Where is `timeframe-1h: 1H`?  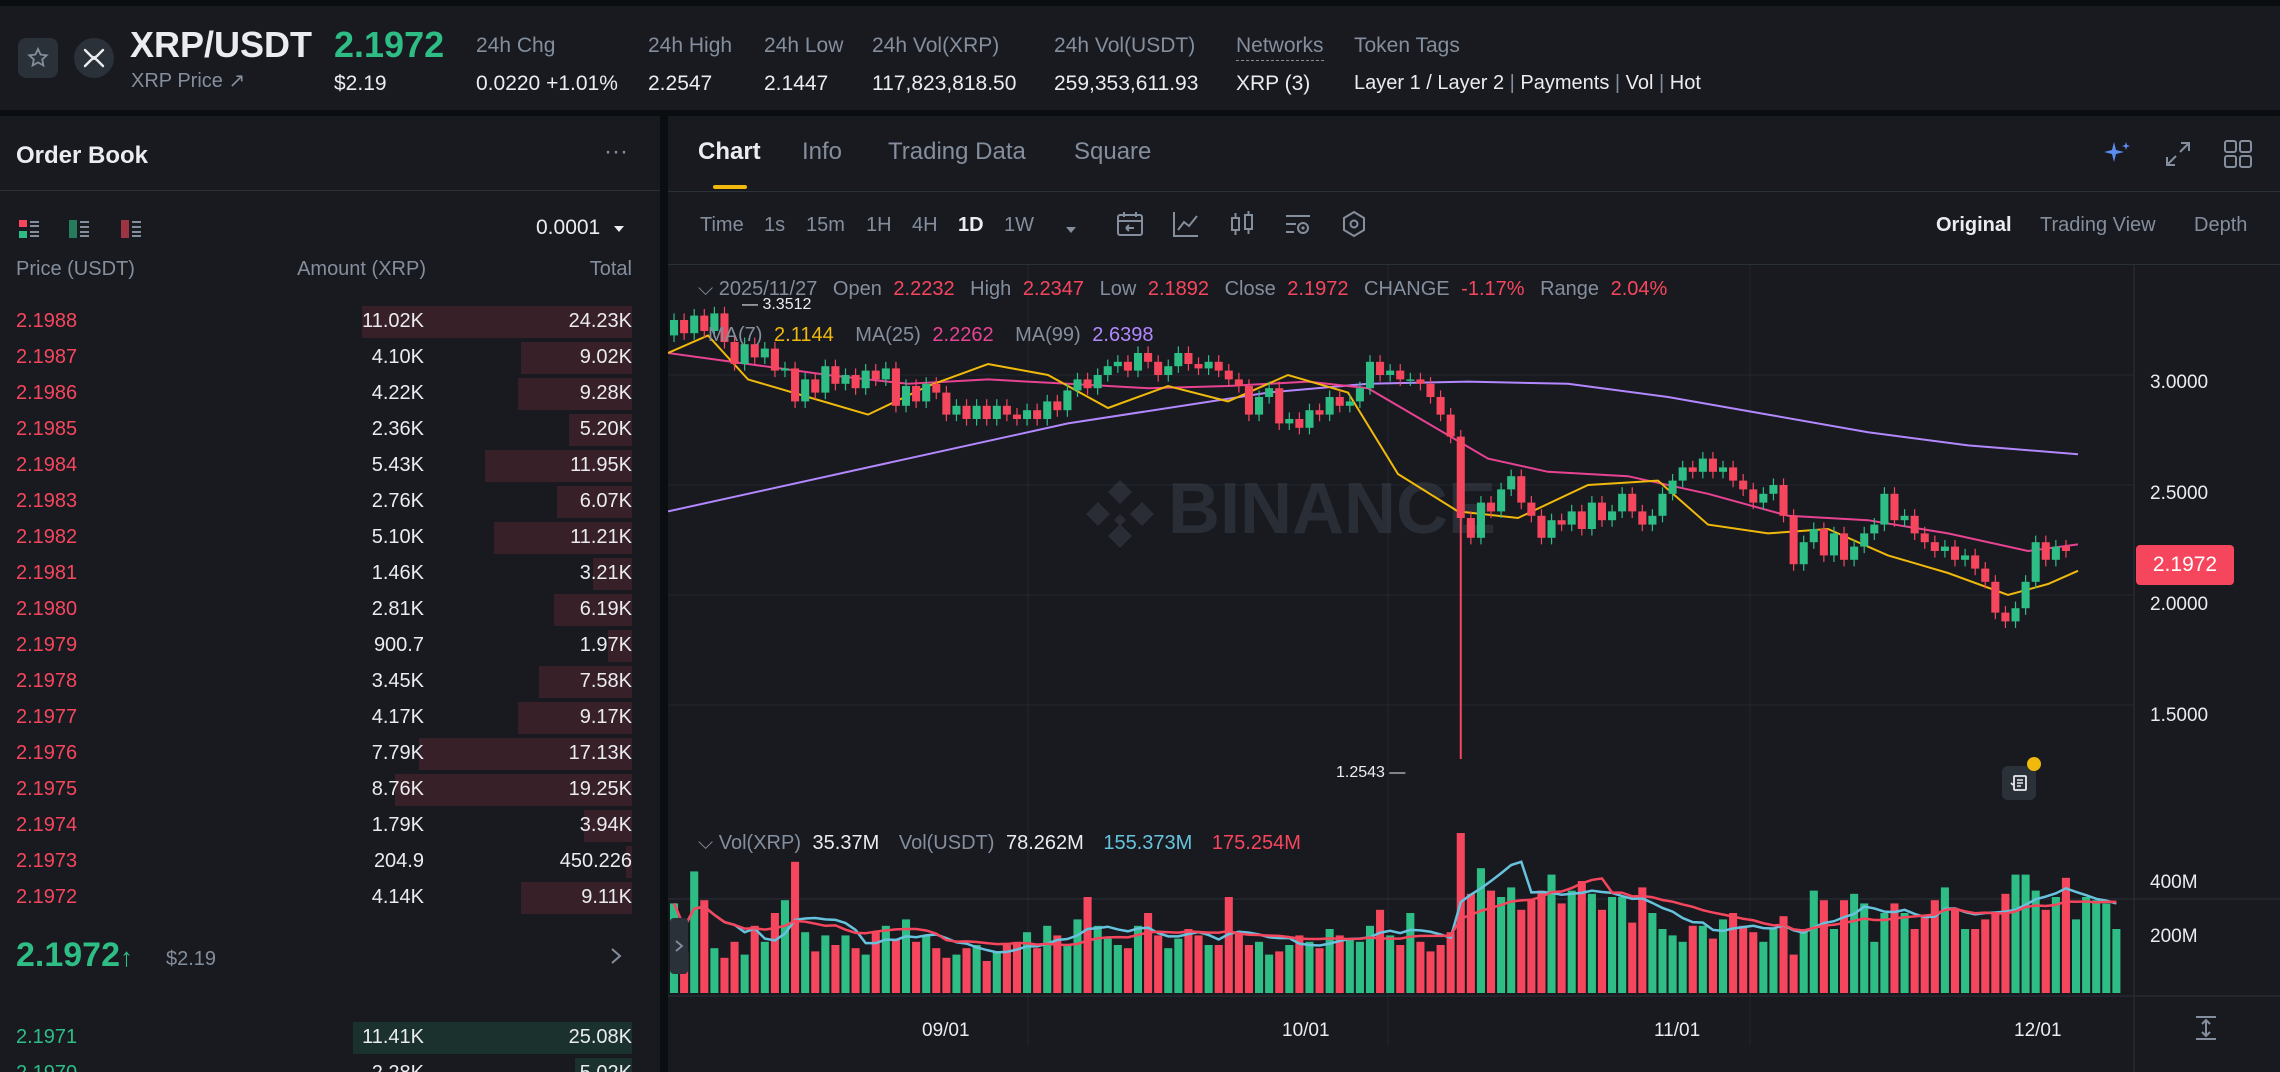 timeframe-1h: 1H is located at coordinates (879, 225).